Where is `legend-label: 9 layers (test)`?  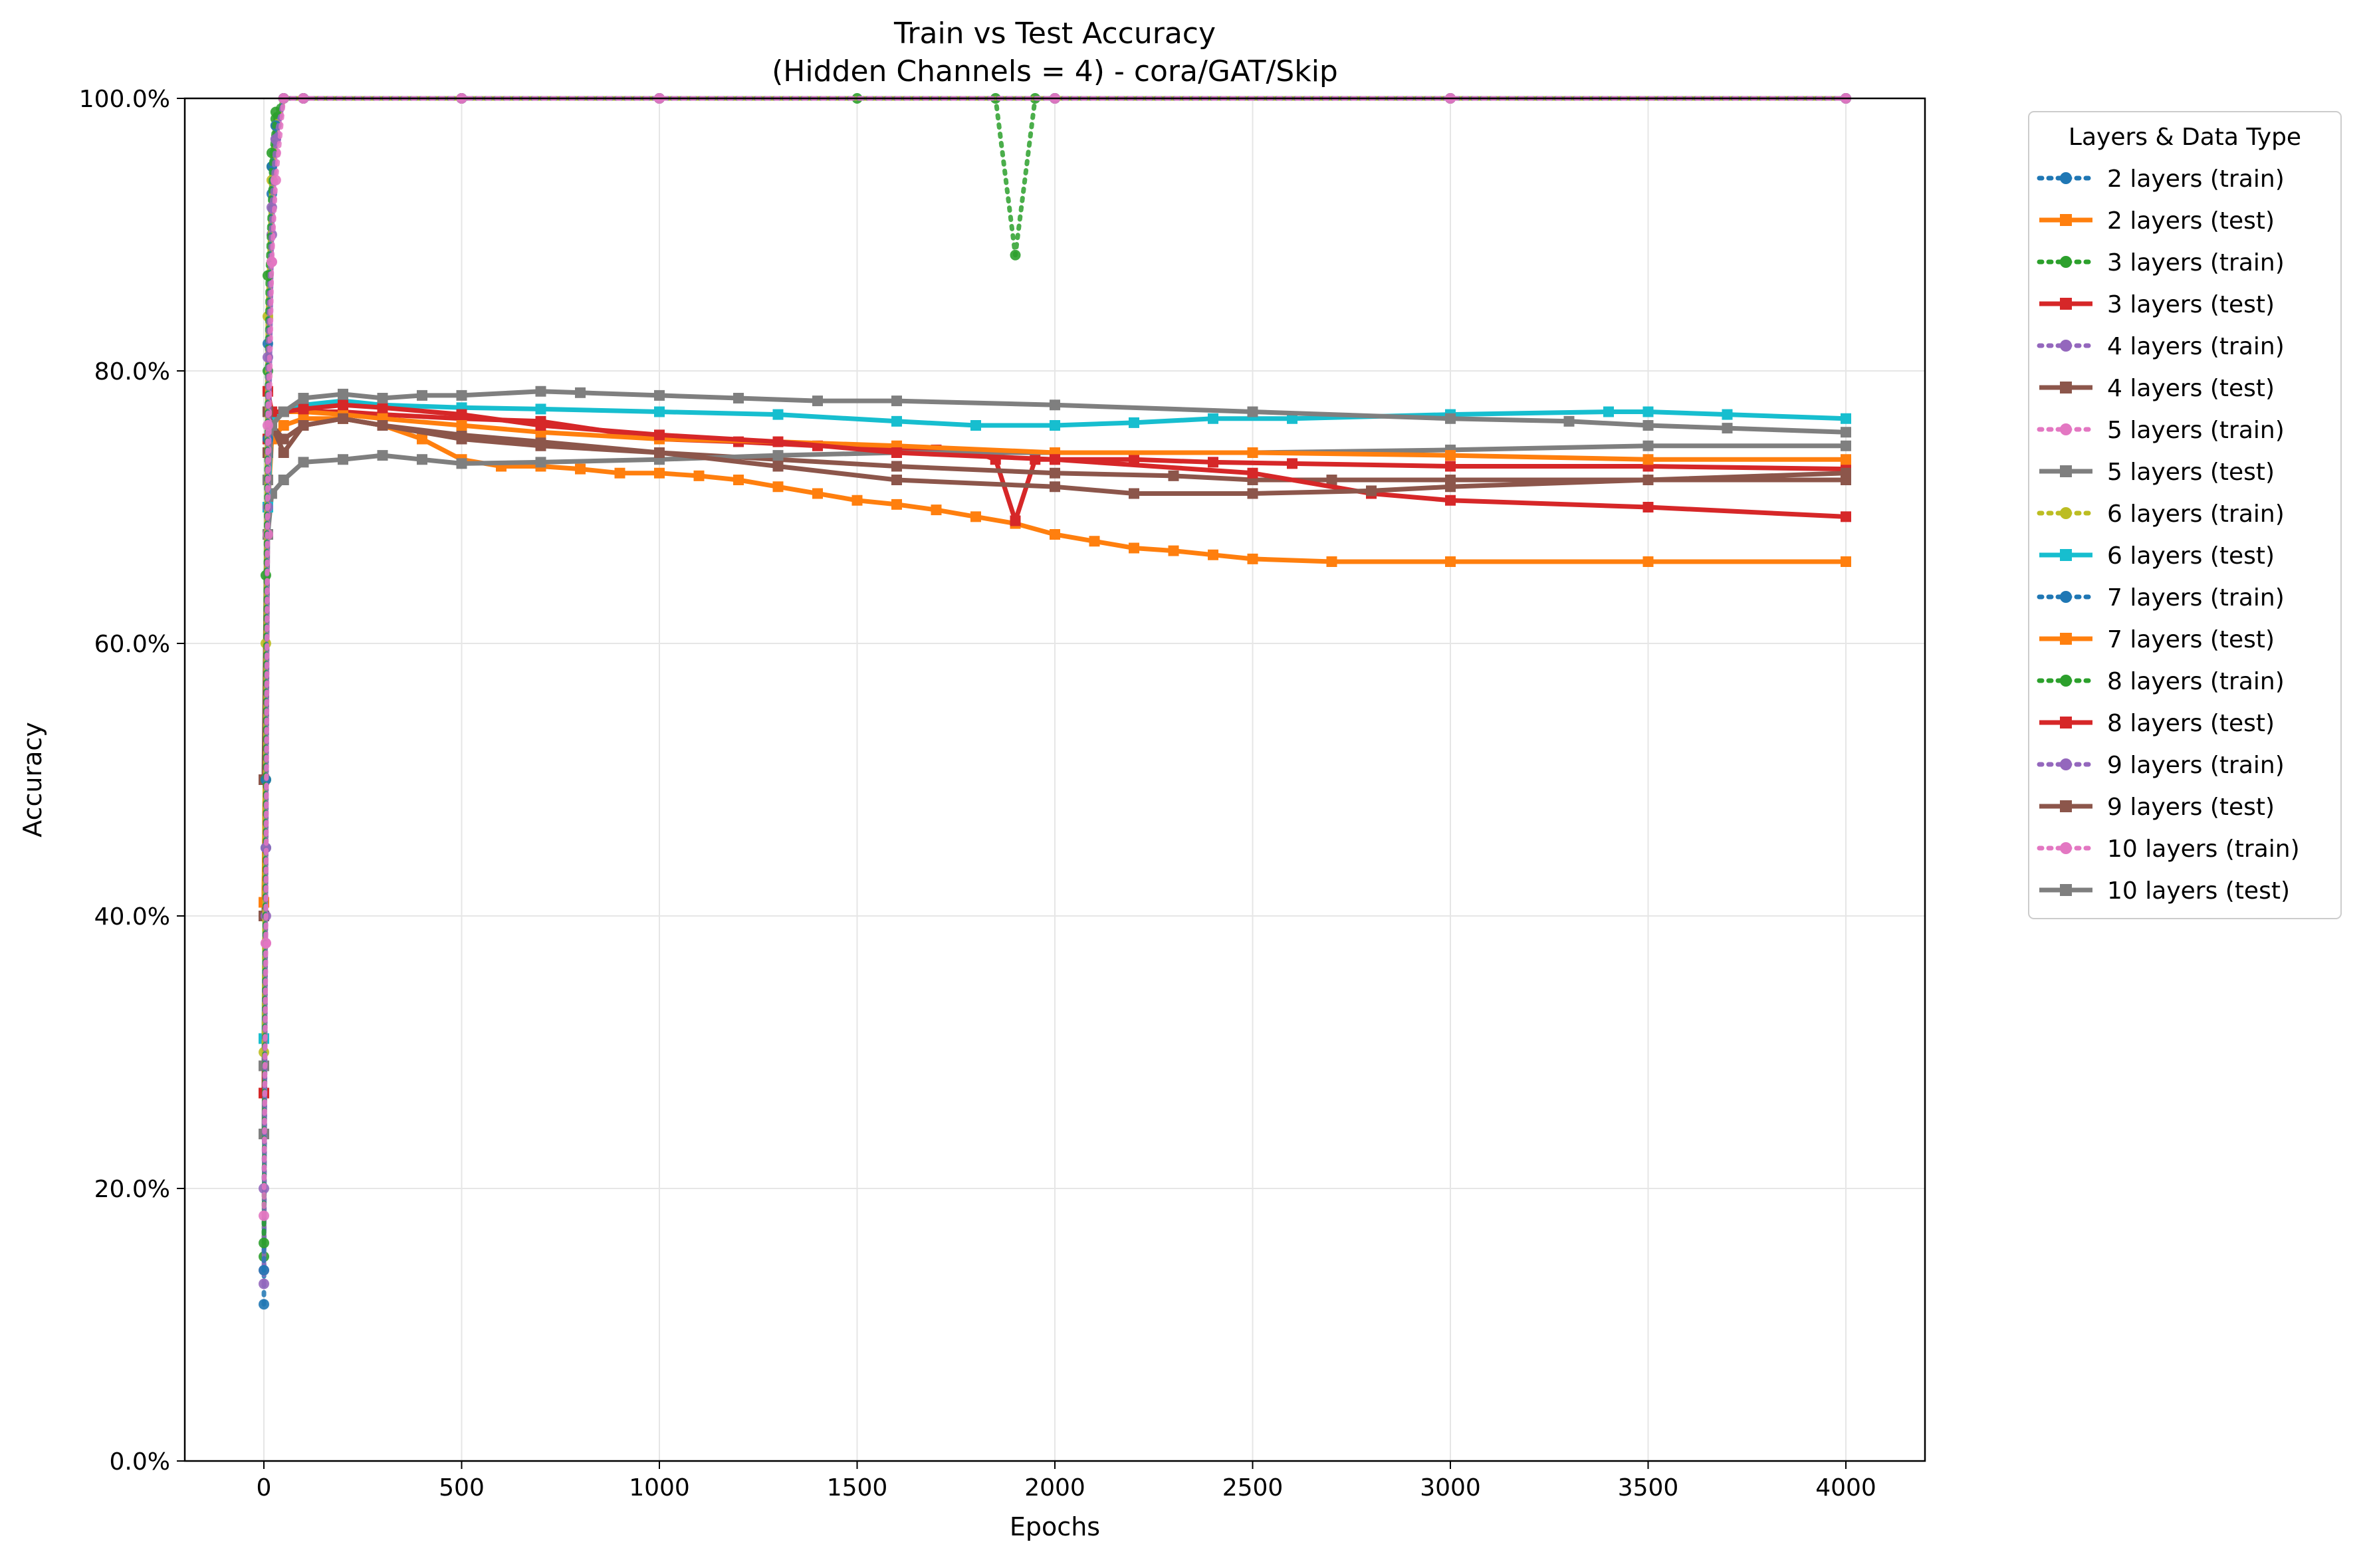 legend-label: 9 layers (test) is located at coordinates (2191, 807).